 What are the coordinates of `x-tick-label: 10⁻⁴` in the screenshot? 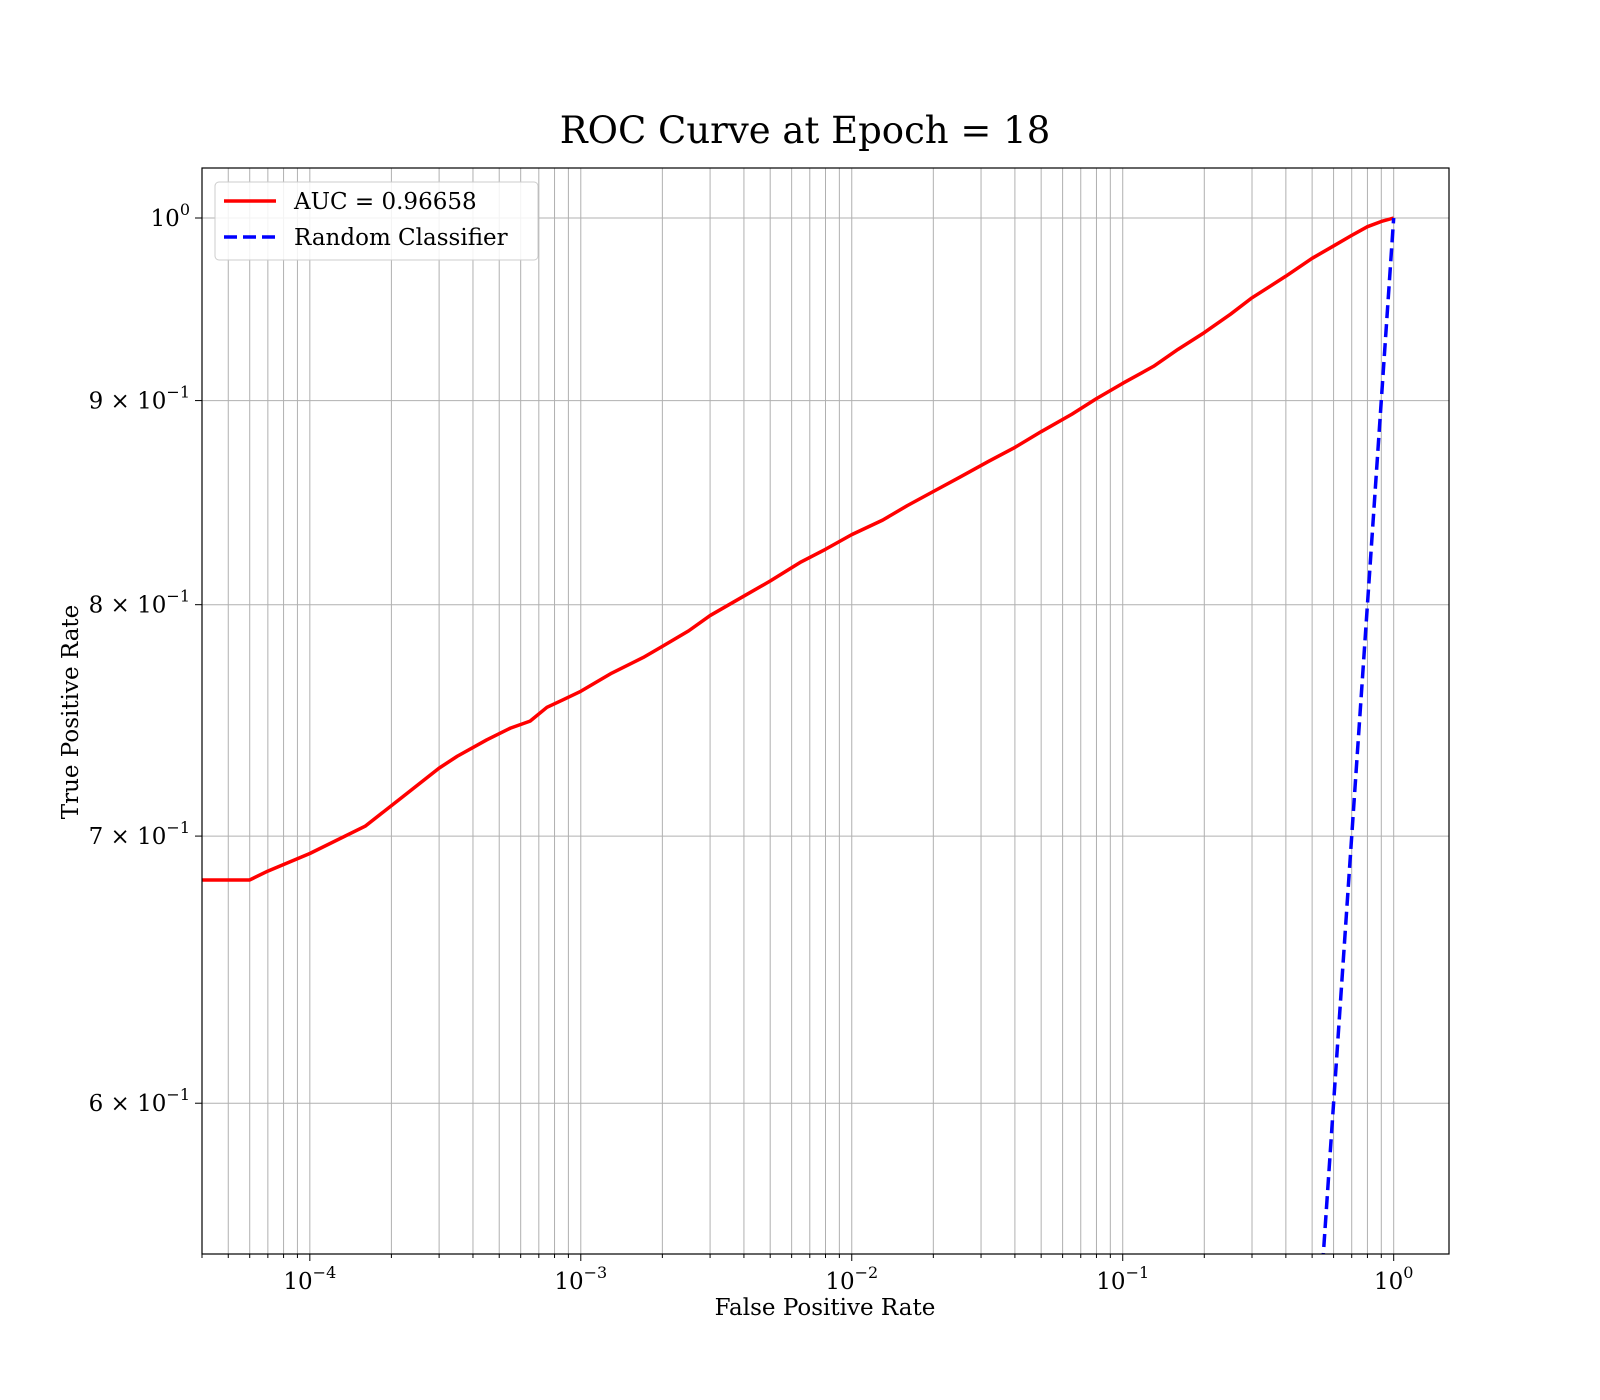 It's located at (309, 1279).